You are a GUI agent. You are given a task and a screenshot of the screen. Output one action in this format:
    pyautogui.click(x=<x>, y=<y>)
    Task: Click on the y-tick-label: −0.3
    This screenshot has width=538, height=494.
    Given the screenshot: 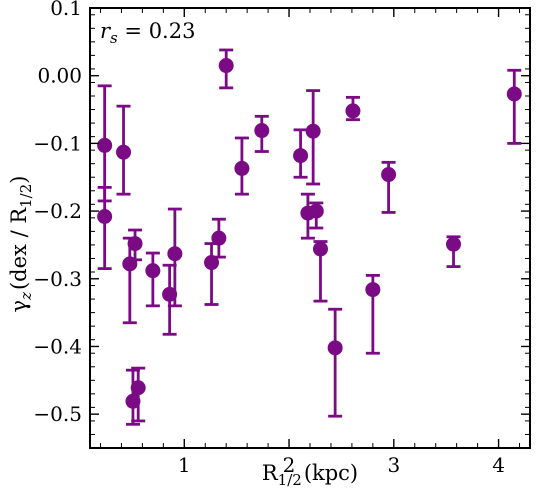 What is the action you would take?
    pyautogui.click(x=57, y=279)
    